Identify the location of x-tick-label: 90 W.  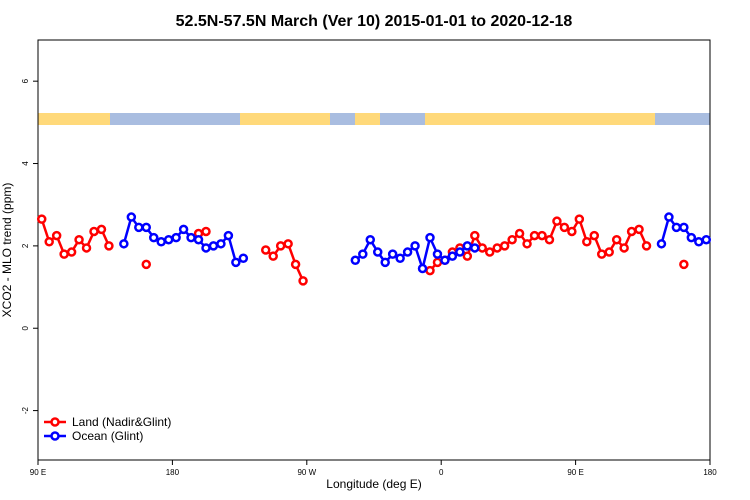
(306, 472).